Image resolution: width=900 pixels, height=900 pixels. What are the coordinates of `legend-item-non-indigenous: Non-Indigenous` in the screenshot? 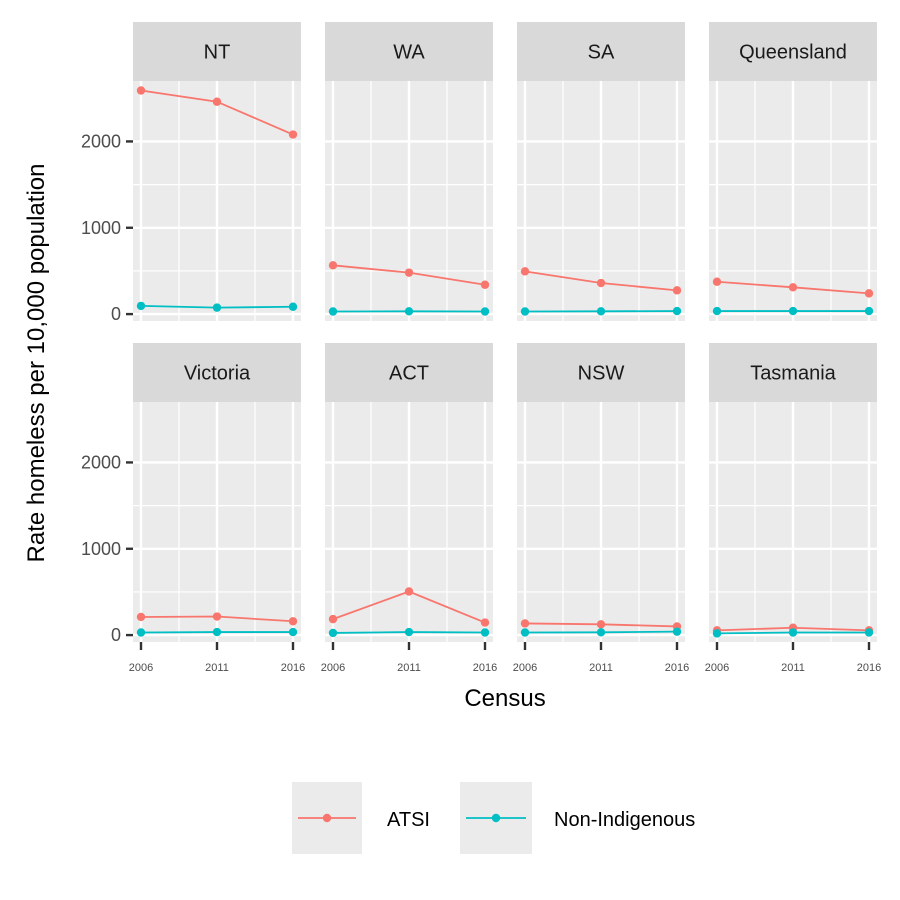 It's located at (577, 818).